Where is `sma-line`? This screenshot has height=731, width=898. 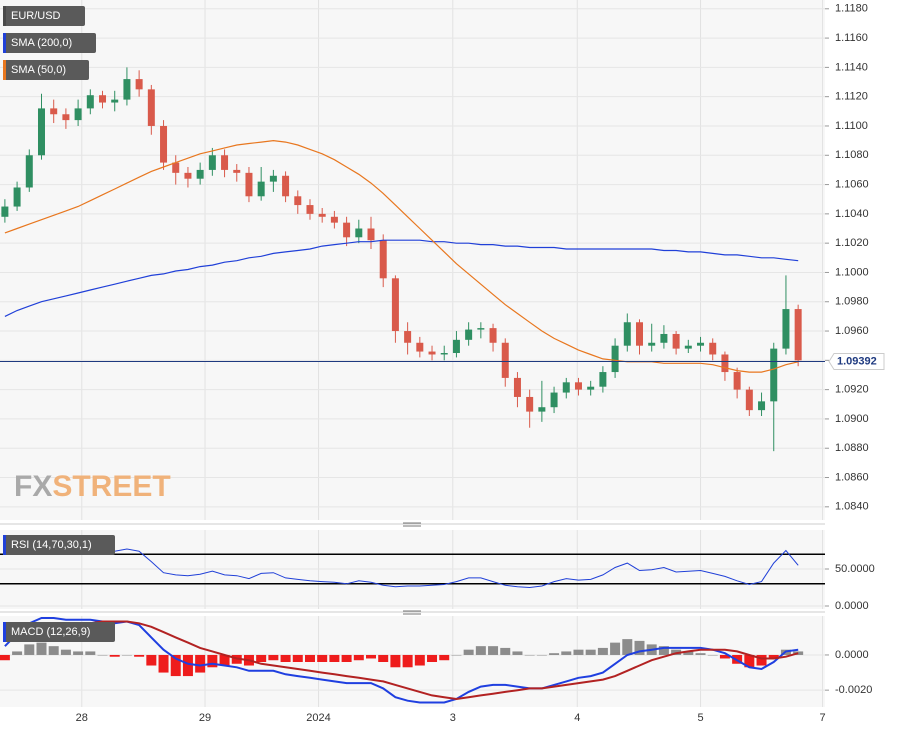
sma-line is located at coordinates (401, 278).